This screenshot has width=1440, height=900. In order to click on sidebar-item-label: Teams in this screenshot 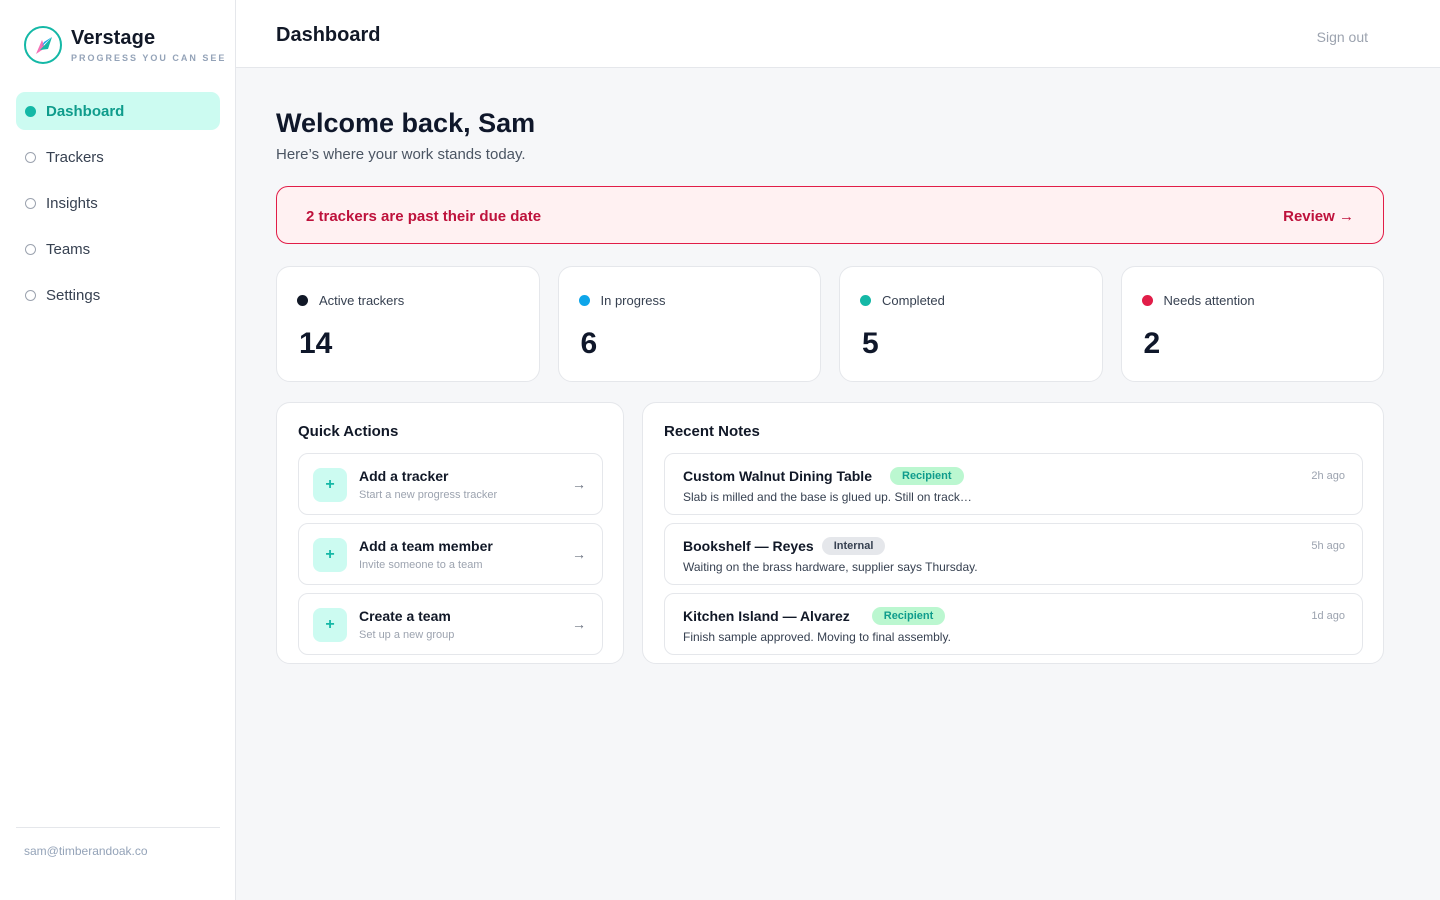, I will do `click(68, 249)`.